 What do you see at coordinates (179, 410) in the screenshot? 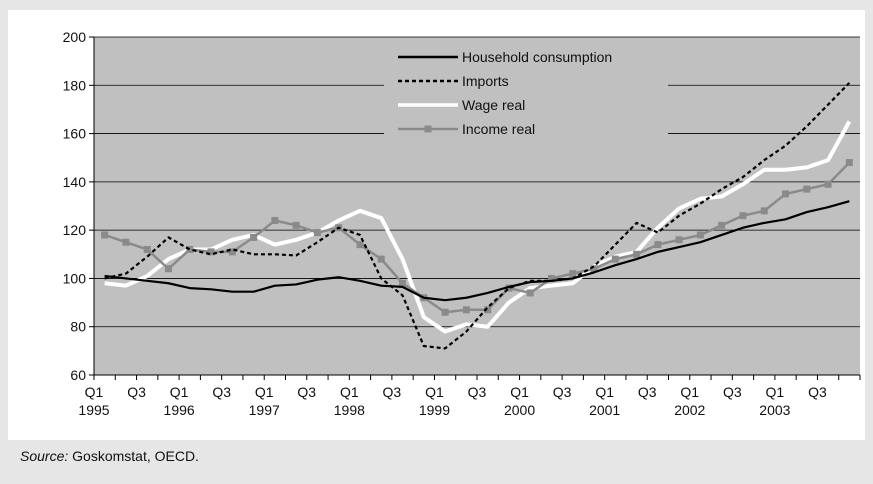
I see `x-year-label-2: 1996` at bounding box center [179, 410].